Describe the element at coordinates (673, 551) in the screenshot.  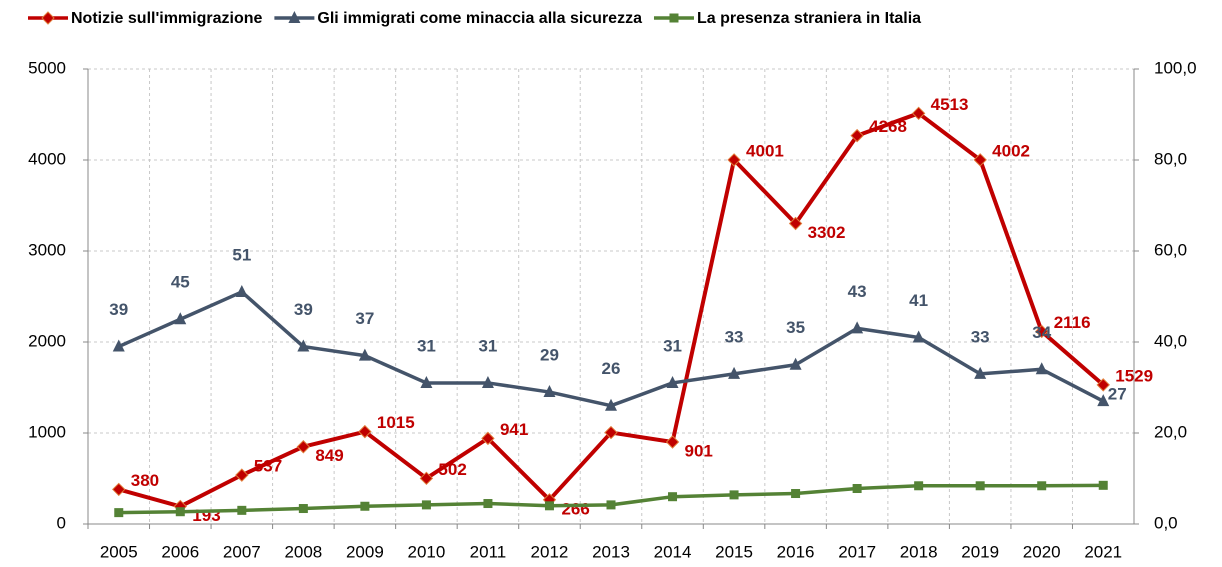
I see `x-tick-label: 2014` at that location.